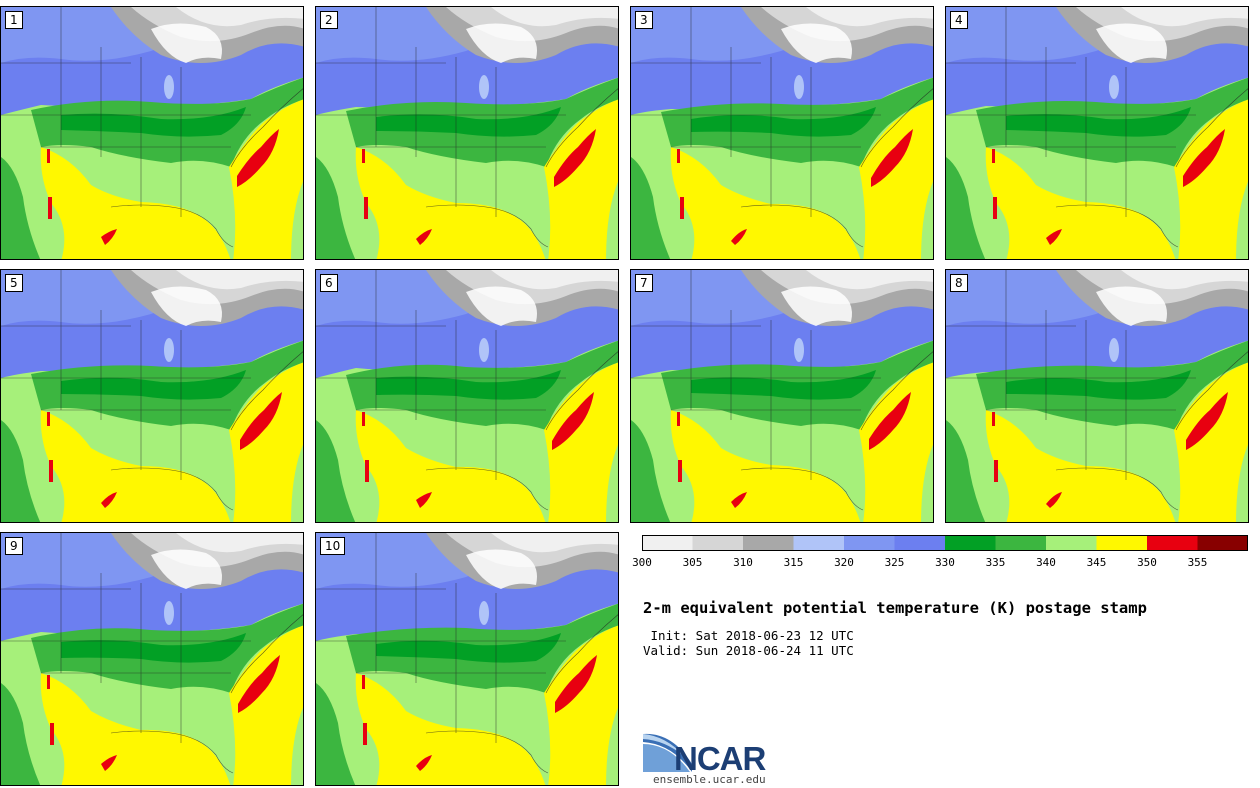 Image resolution: width=1260 pixels, height=788 pixels. I want to click on colorbar-tick-label: 340, so click(1046, 562).